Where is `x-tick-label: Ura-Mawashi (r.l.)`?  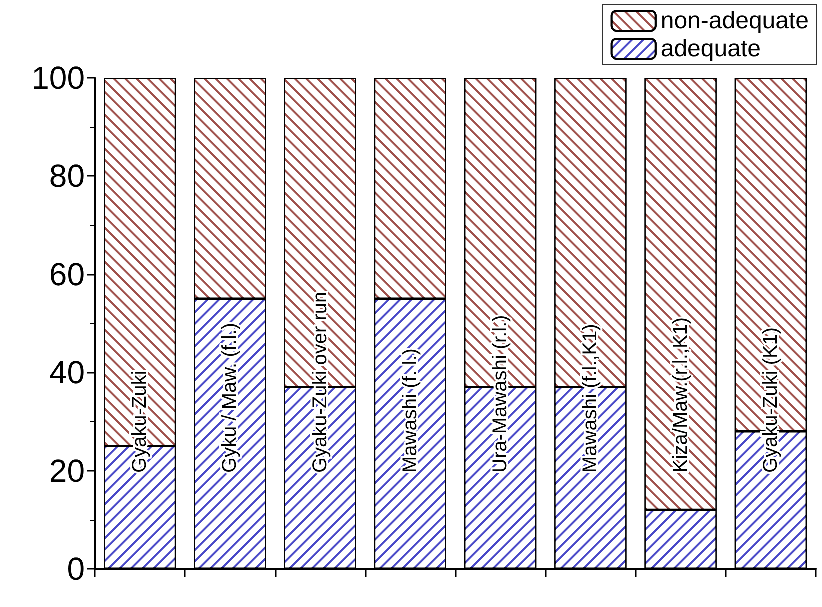 x-tick-label: Ura-Mawashi (r.l.) is located at coordinates (501, 394).